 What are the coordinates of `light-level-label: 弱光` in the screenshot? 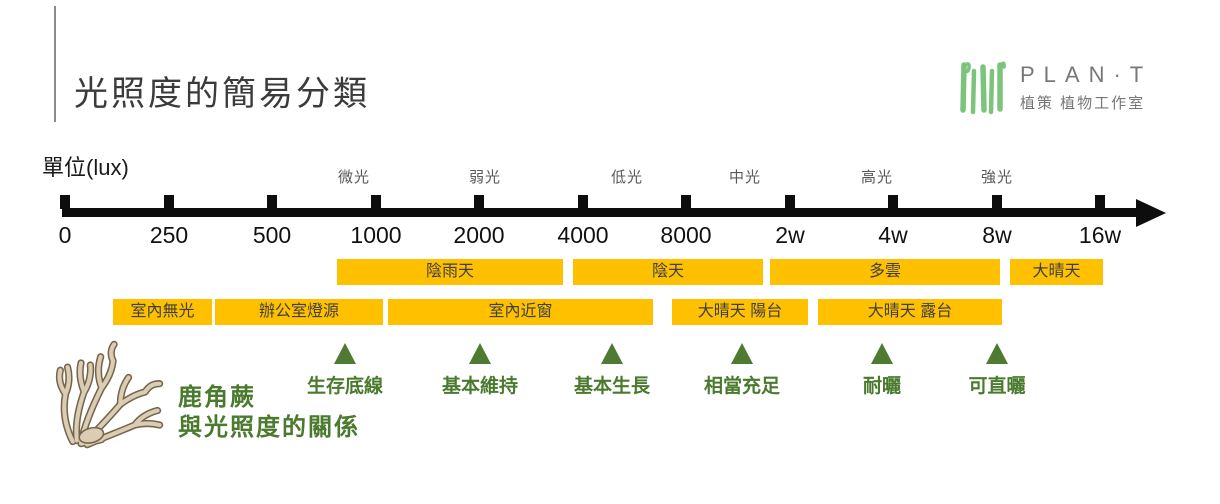 It's located at (485, 177).